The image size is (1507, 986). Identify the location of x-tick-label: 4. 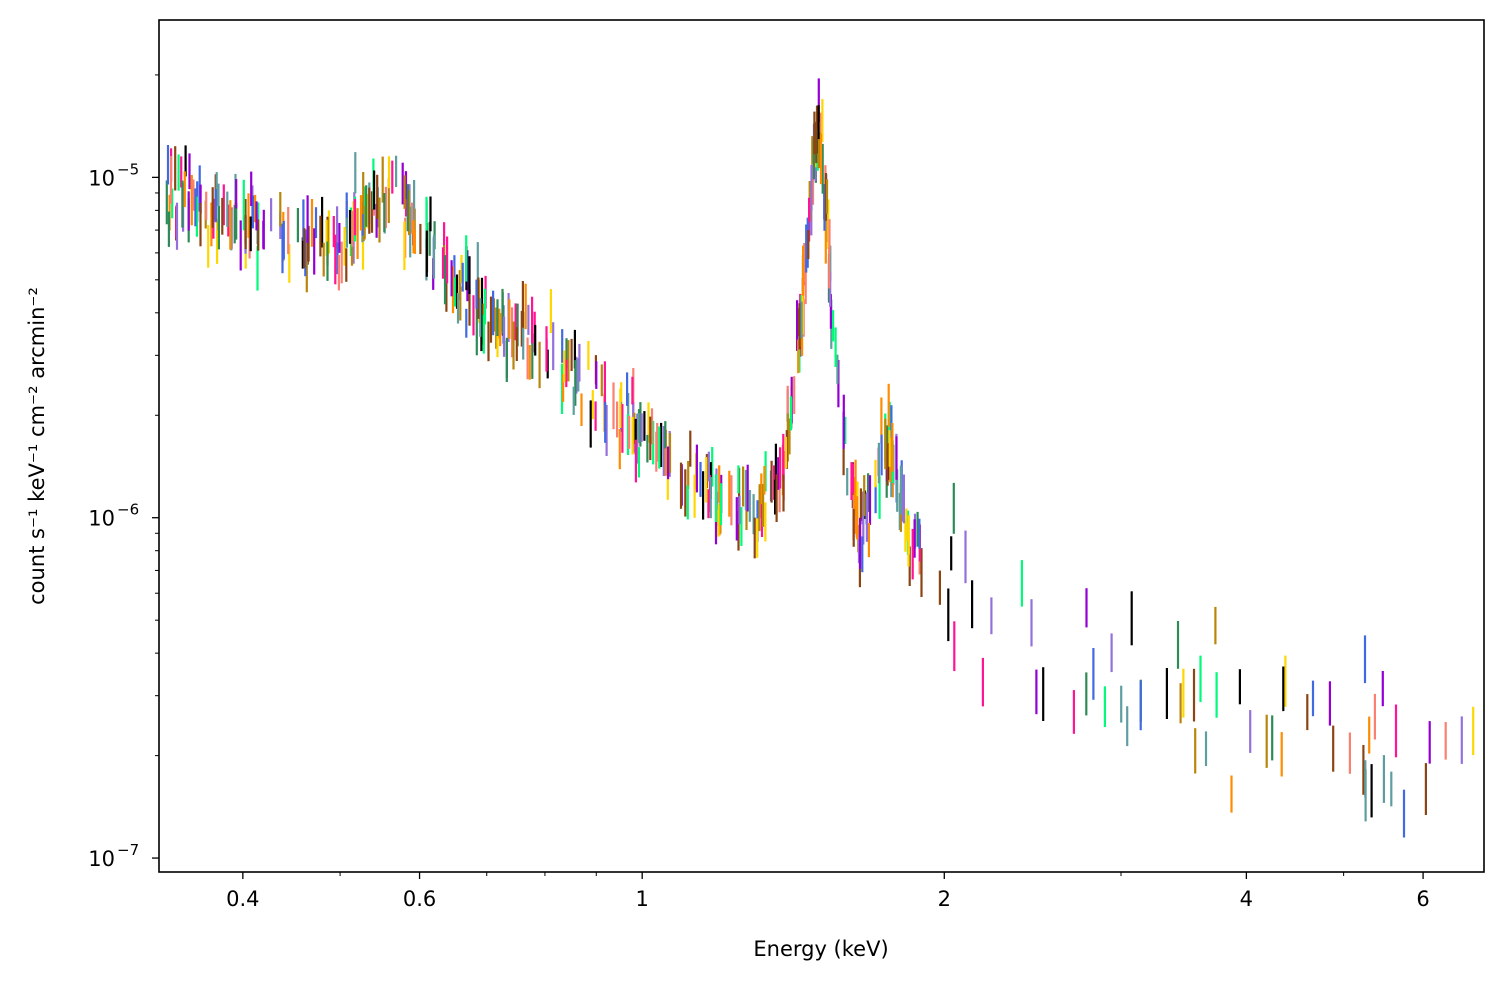
(1246, 899).